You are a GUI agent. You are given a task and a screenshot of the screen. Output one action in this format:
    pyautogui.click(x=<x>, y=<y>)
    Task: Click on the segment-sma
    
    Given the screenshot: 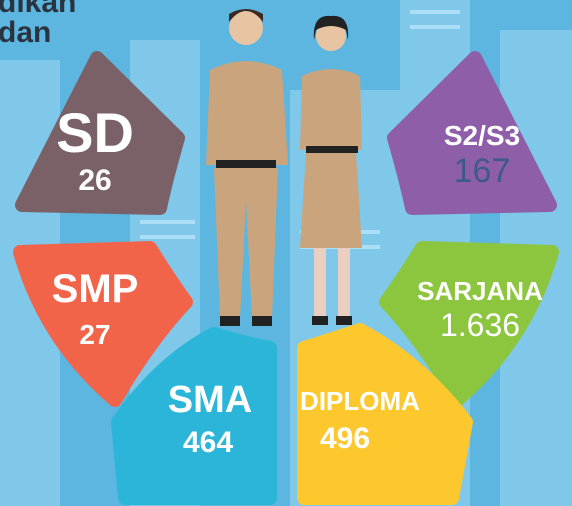 What is the action you would take?
    pyautogui.click(x=194, y=416)
    